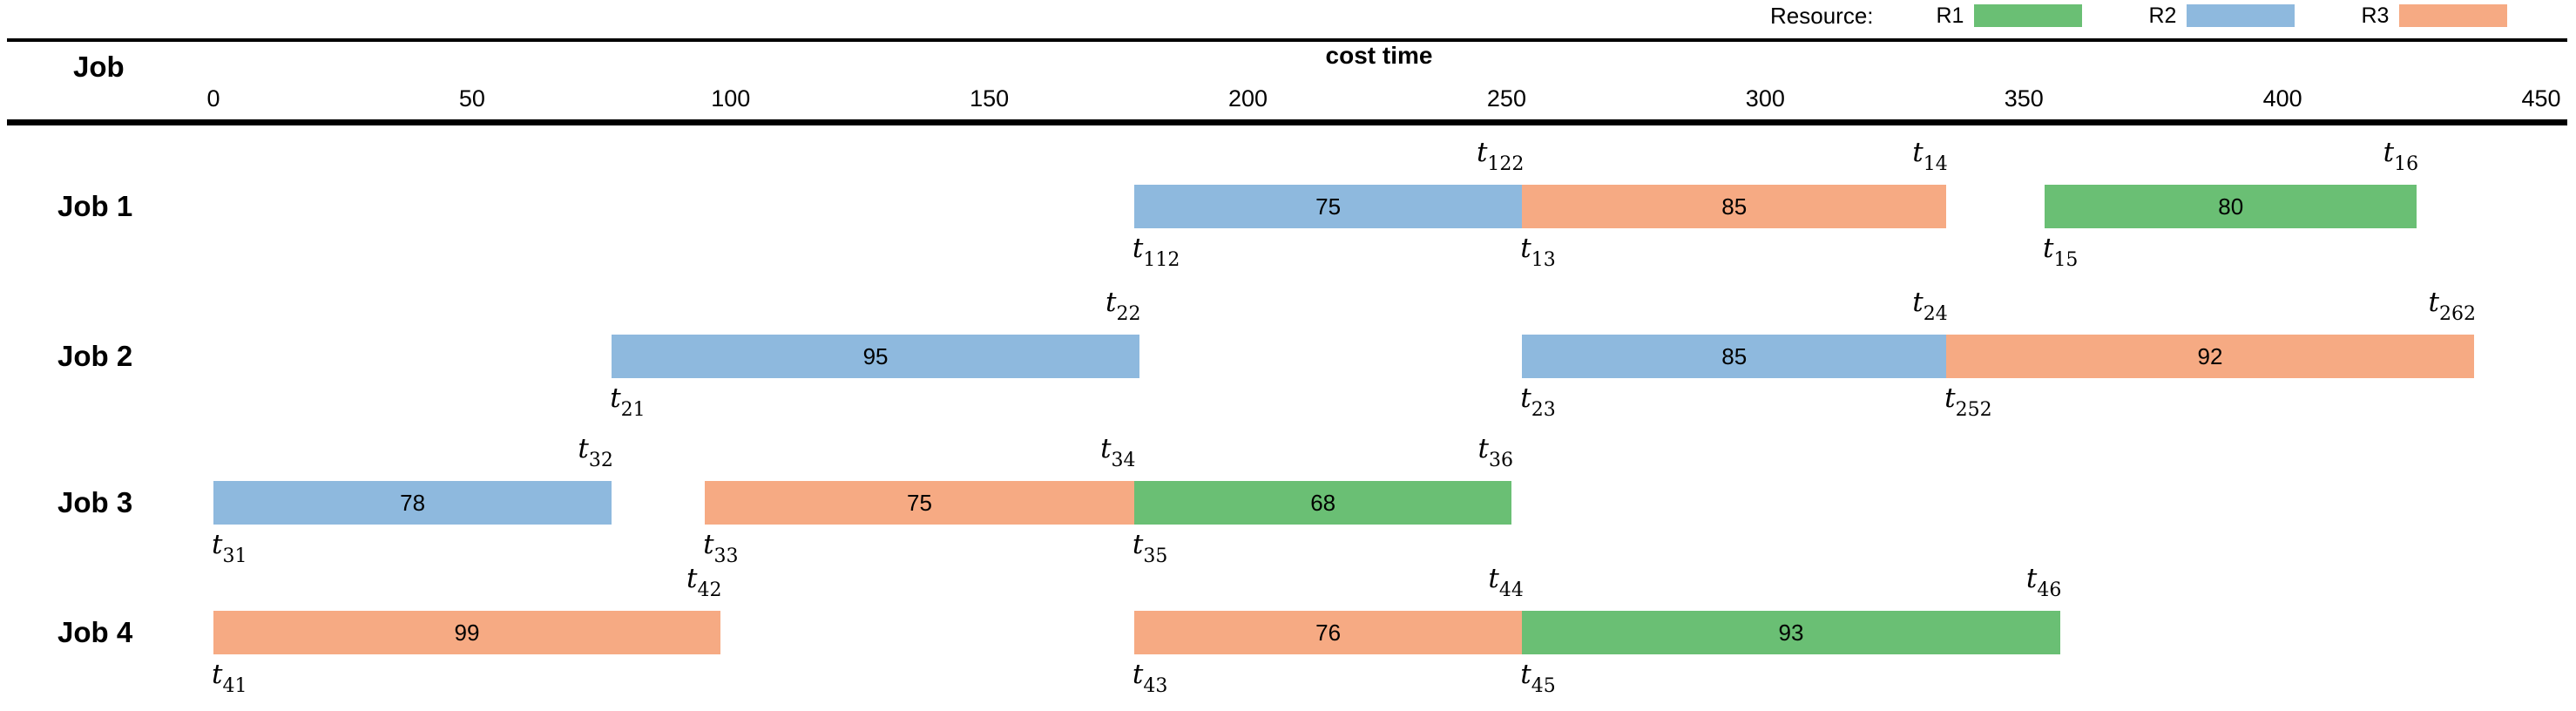  I want to click on legend-item-r1: R1, so click(2010, 16).